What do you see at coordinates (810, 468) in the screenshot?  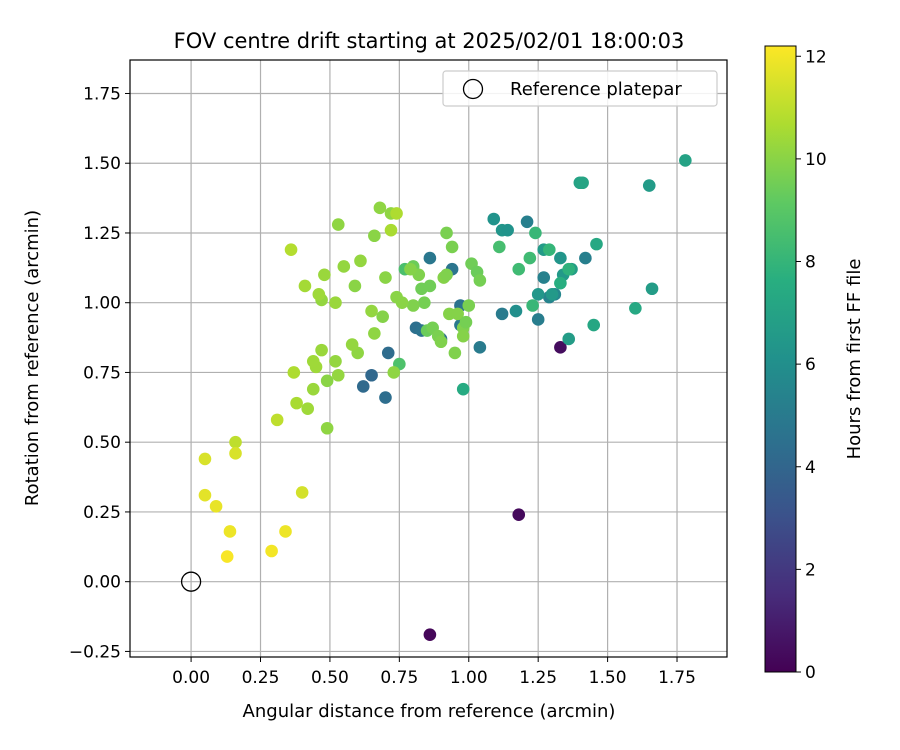 I see `colorbar-tick-label: 4` at bounding box center [810, 468].